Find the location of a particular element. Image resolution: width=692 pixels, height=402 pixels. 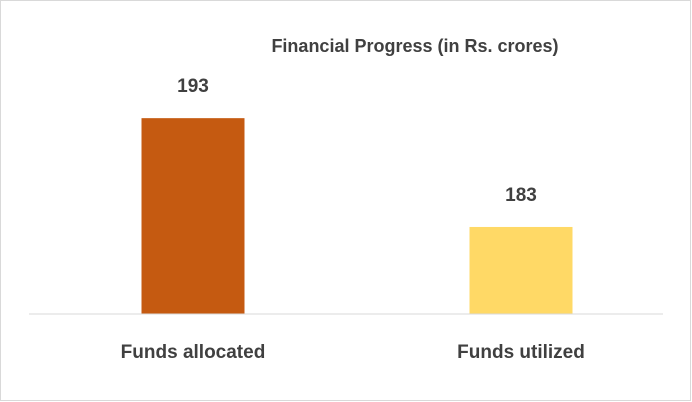

data-label: 193 is located at coordinates (193, 86).